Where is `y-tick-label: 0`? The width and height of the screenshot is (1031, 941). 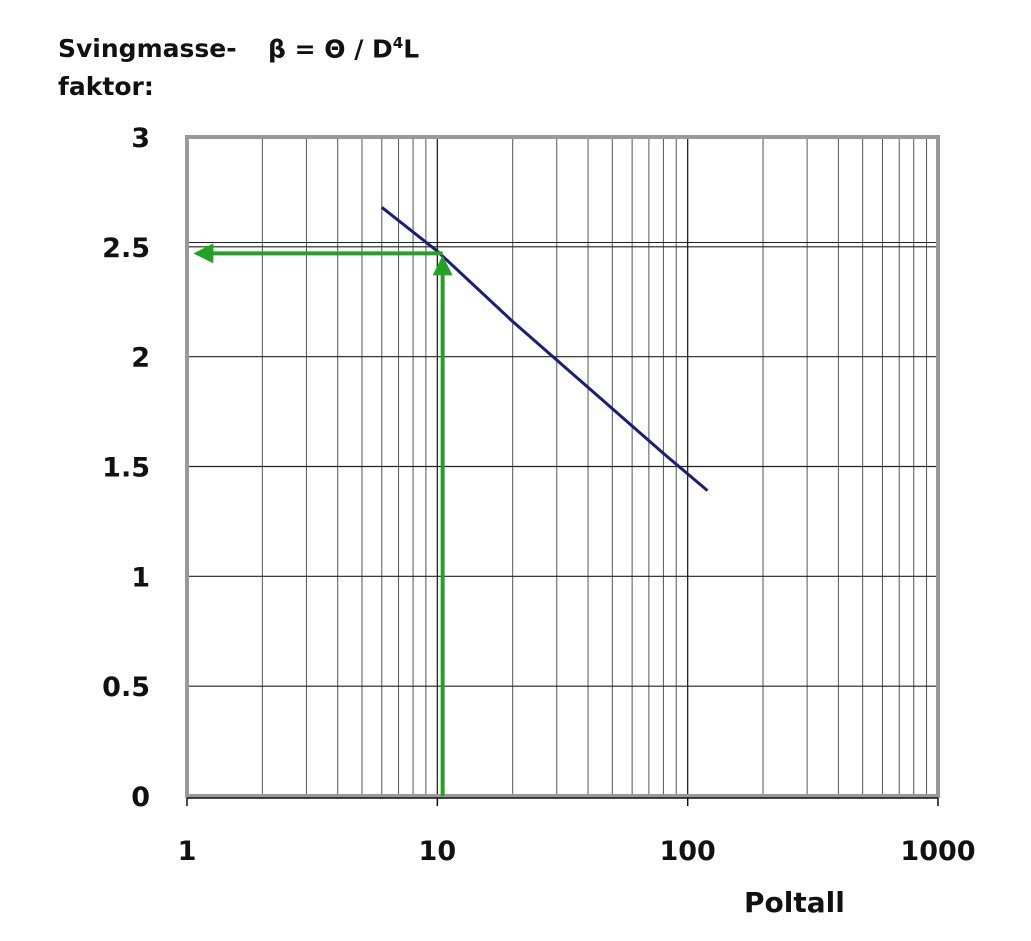
y-tick-label: 0 is located at coordinates (140, 797).